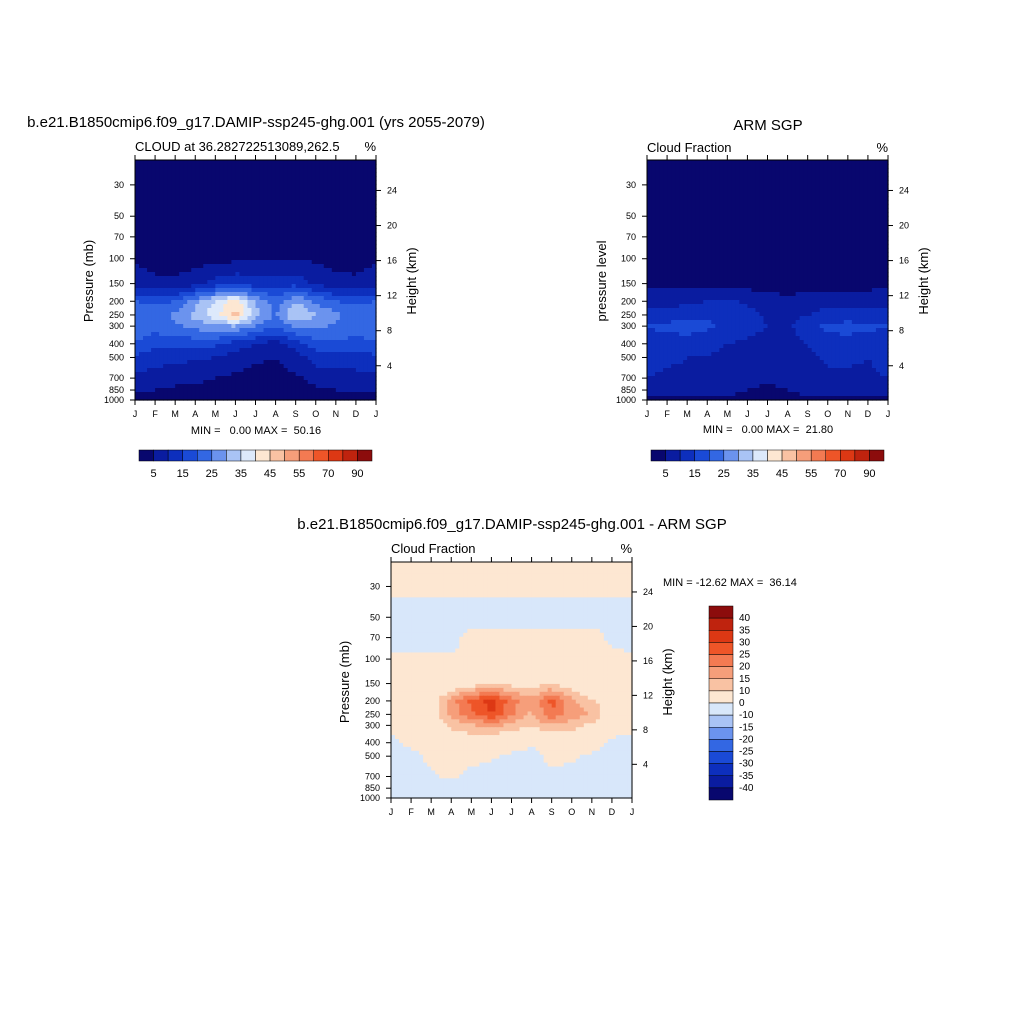  Describe the element at coordinates (392, 190) in the screenshot. I see `y-tick-right-label: 24` at that location.